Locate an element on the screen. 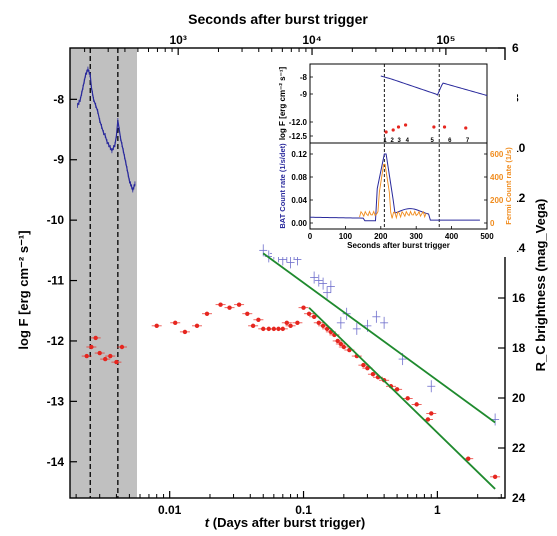  inset-x-tick-label: 300 is located at coordinates (417, 236).